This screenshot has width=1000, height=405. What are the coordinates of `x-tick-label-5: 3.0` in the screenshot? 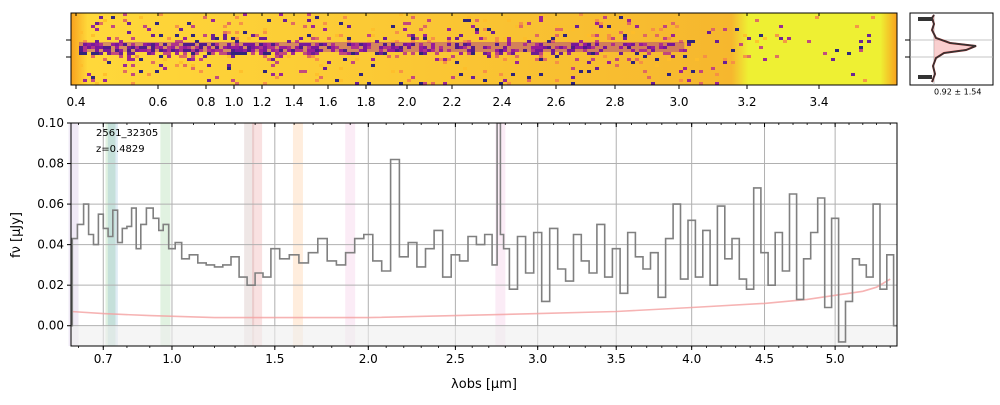 It's located at (537, 359).